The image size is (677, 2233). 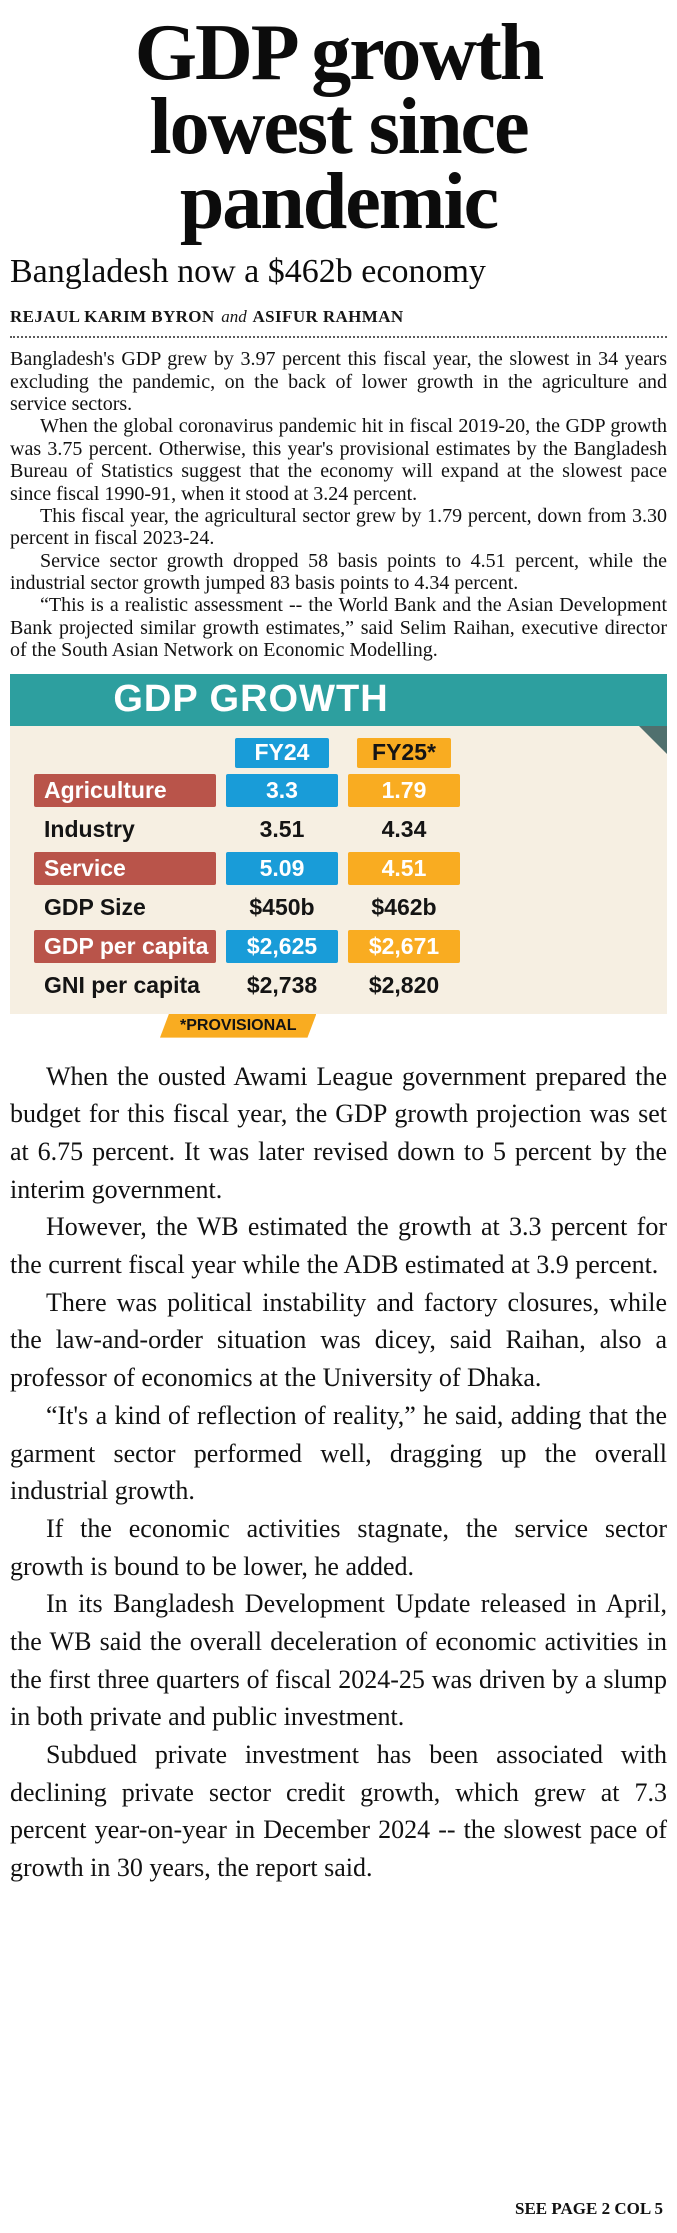 What do you see at coordinates (238, 1026) in the screenshot?
I see `provisional-ribbon: *PROVISIONAL` at bounding box center [238, 1026].